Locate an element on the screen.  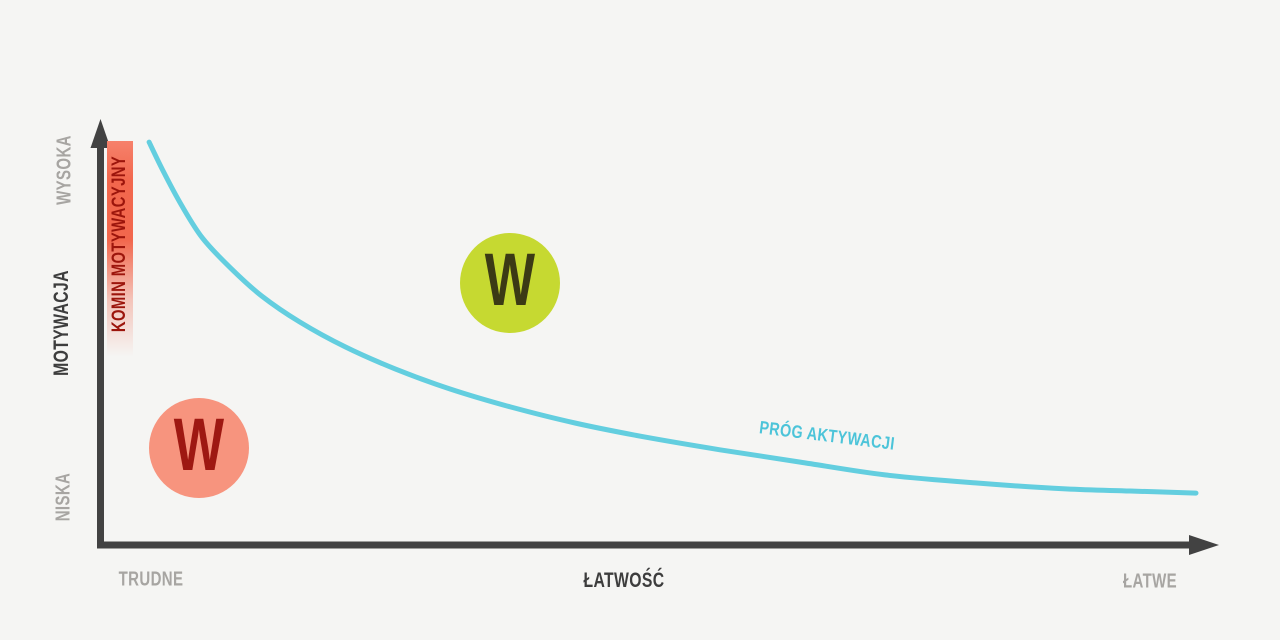
marker-above-threshold: W is located at coordinates (510, 282).